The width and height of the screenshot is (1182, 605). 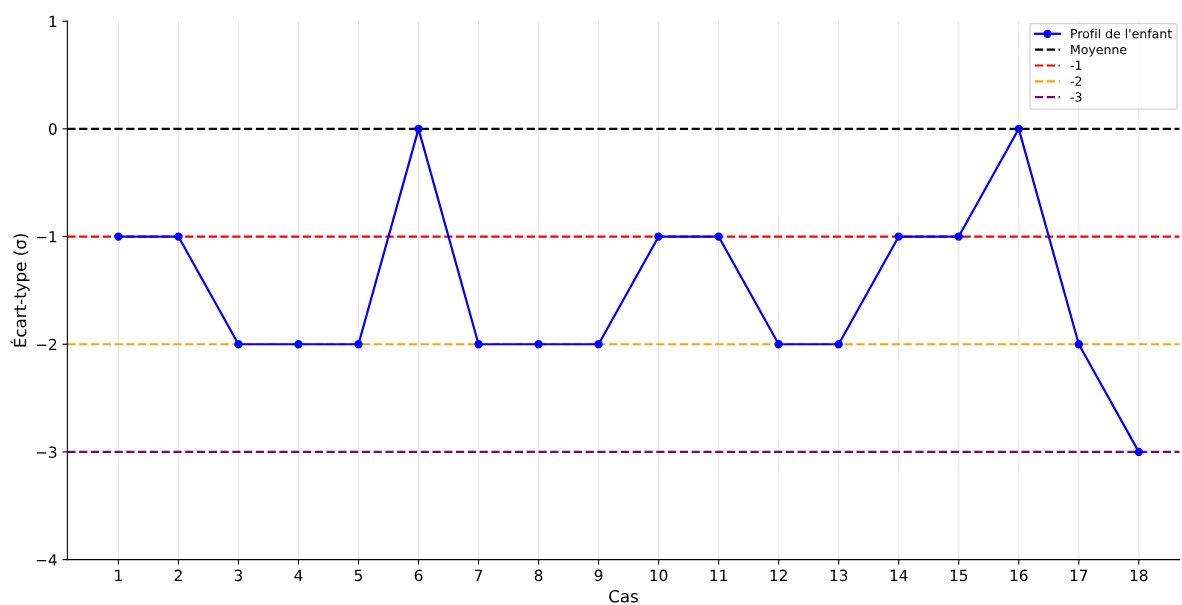 What do you see at coordinates (1099, 50) in the screenshot?
I see `legend-label: Moyenne` at bounding box center [1099, 50].